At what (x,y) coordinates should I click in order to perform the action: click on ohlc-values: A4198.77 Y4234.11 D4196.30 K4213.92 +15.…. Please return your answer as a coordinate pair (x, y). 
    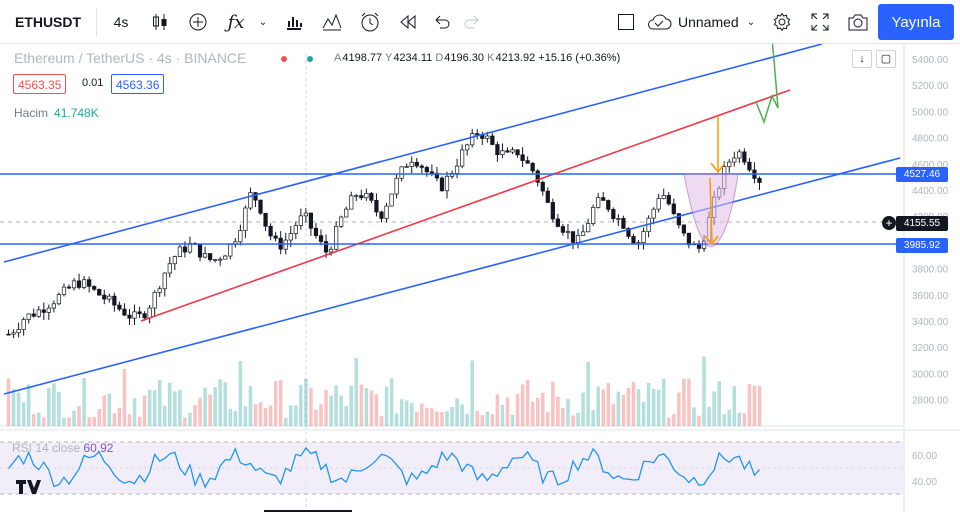
    Looking at the image, I should click on (477, 58).